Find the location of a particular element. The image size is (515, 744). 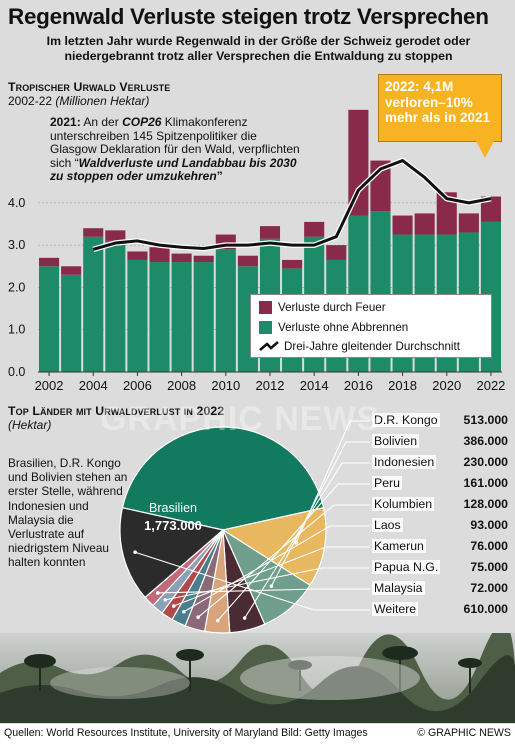

country-row: Papua N.G. 75.000 is located at coordinates (440, 567).